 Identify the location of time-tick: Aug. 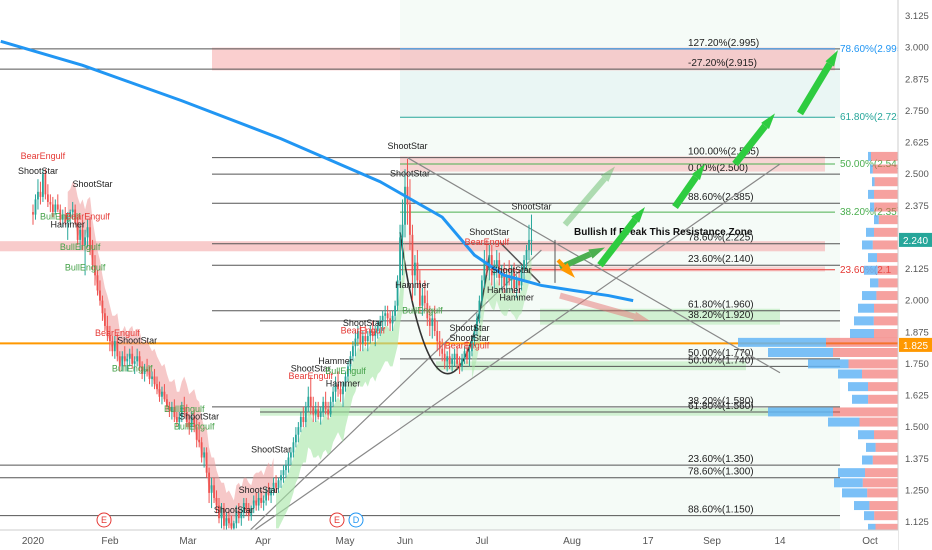
(572, 541).